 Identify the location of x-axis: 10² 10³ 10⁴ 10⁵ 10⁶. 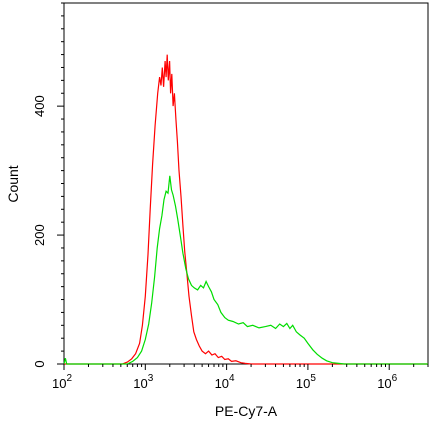
(240, 377).